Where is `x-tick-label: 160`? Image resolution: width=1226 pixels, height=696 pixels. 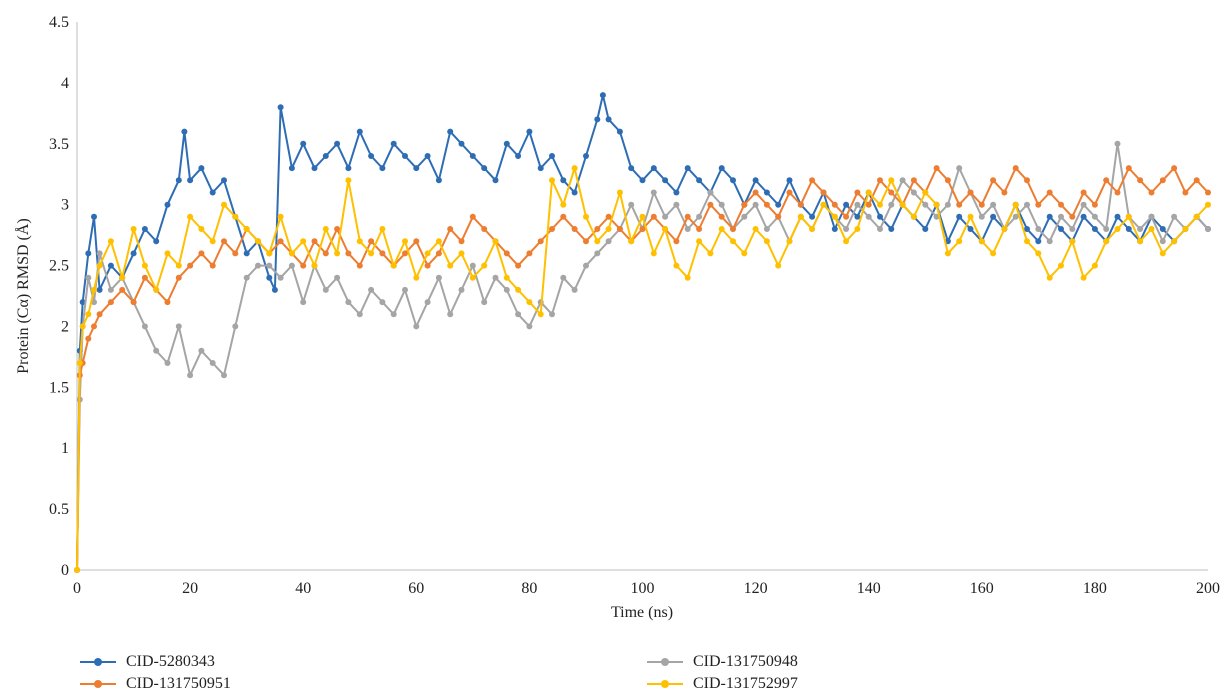 x-tick-label: 160 is located at coordinates (982, 588).